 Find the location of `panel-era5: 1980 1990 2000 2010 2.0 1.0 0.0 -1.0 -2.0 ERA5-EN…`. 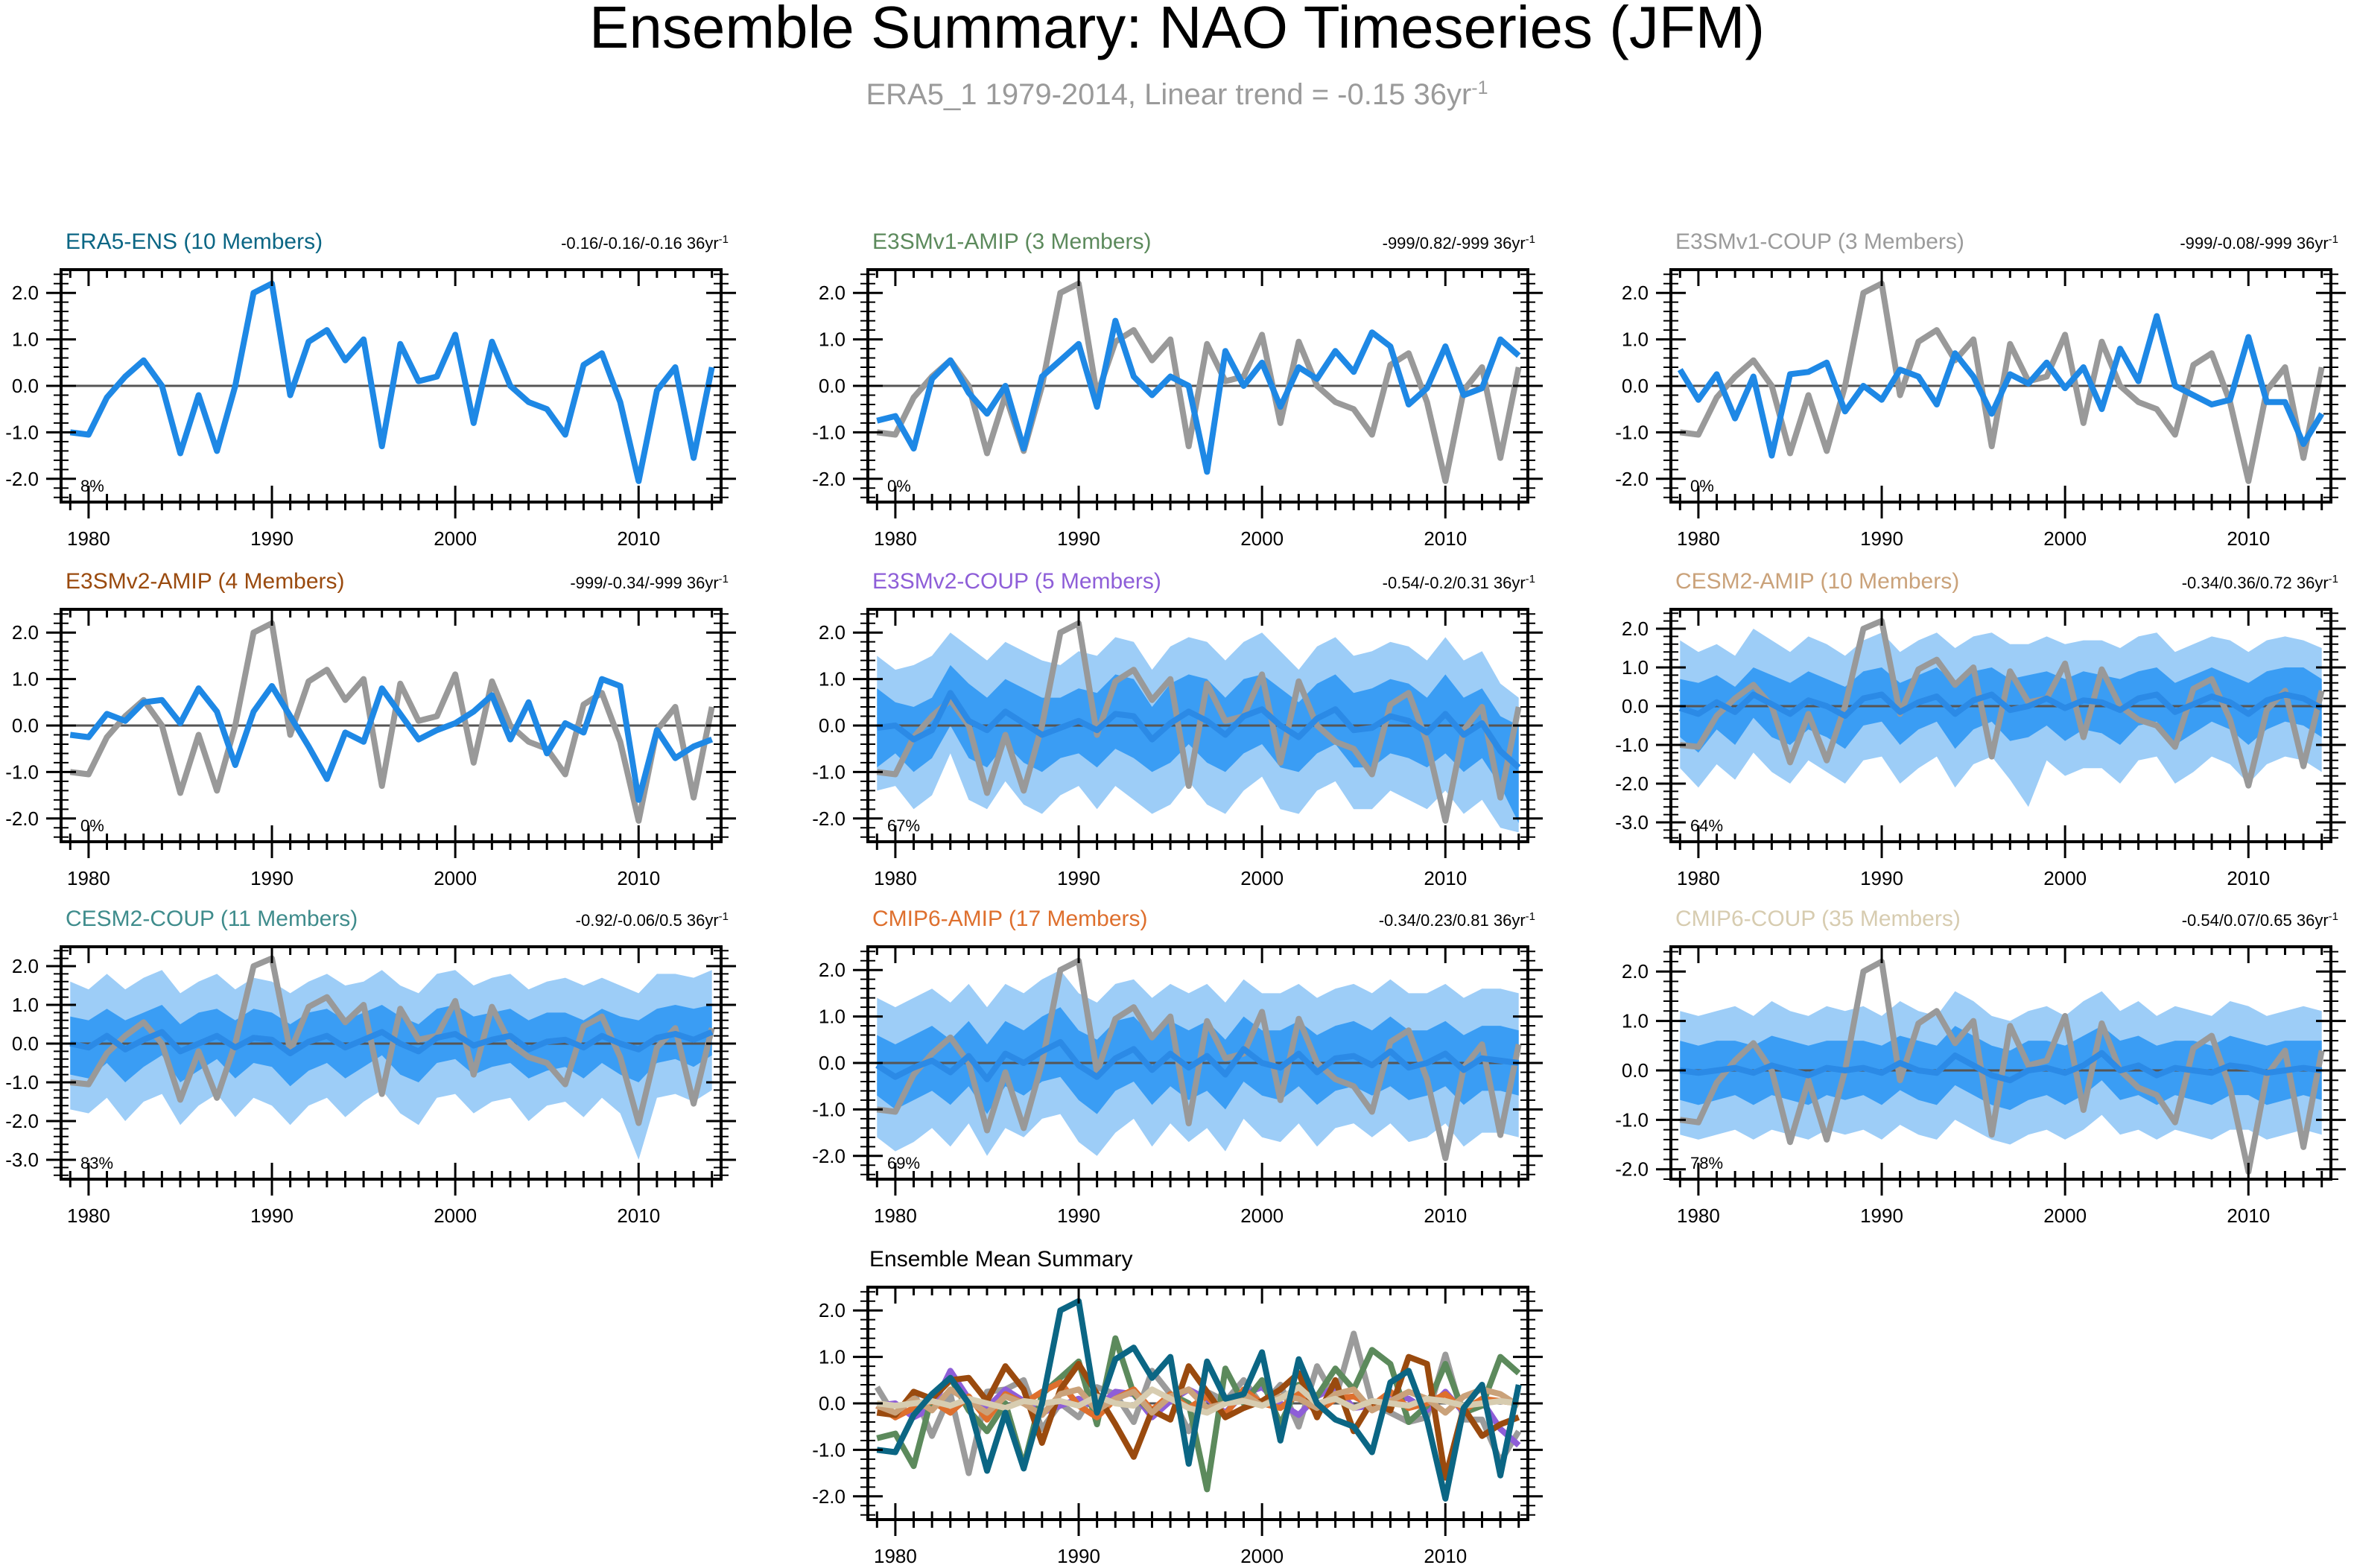

panel-era5: 1980 1990 2000 2010 2.0 1.0 0.0 -1.0 -2.0 ERA5-EN… is located at coordinates (370, 390).